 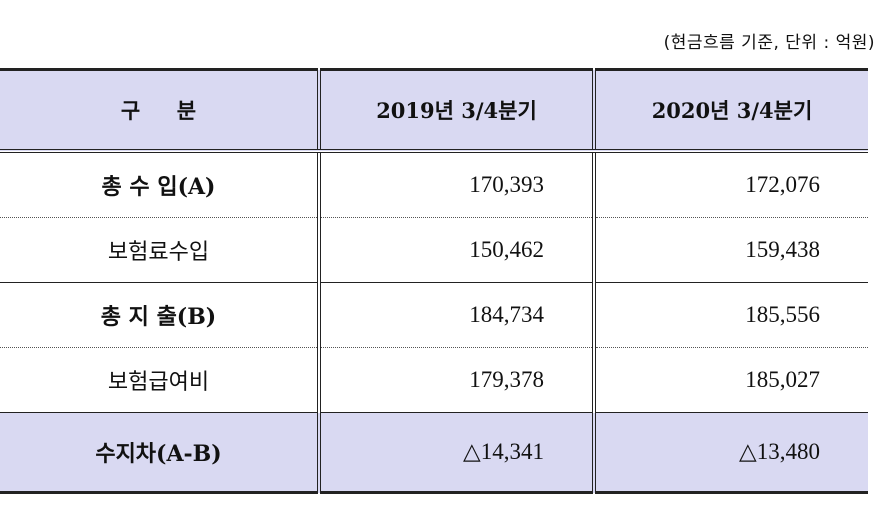 What do you see at coordinates (159, 250) in the screenshot?
I see `row-label: 보험료수입` at bounding box center [159, 250].